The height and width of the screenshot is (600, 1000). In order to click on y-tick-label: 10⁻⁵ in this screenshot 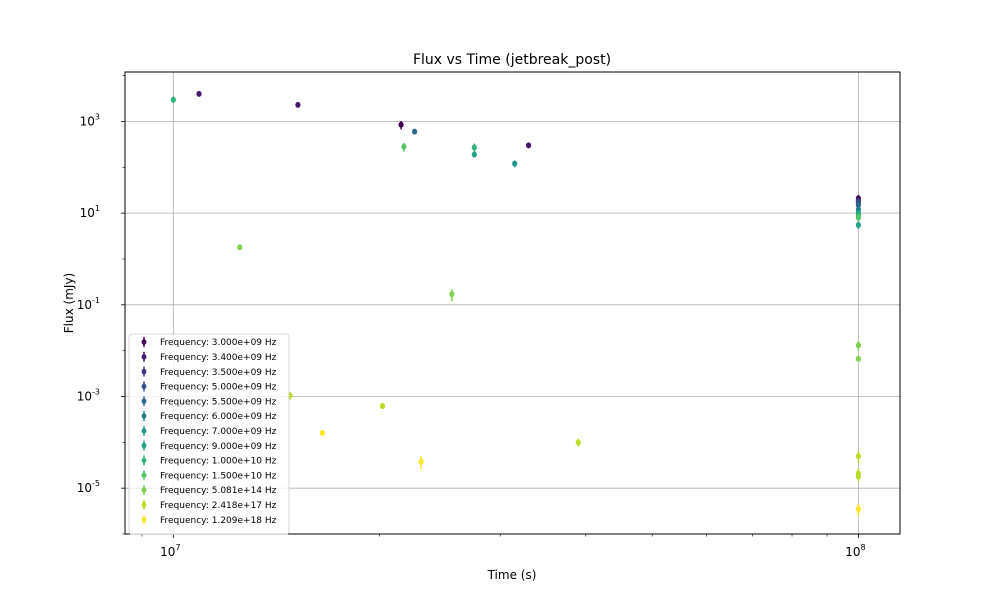, I will do `click(88, 487)`.